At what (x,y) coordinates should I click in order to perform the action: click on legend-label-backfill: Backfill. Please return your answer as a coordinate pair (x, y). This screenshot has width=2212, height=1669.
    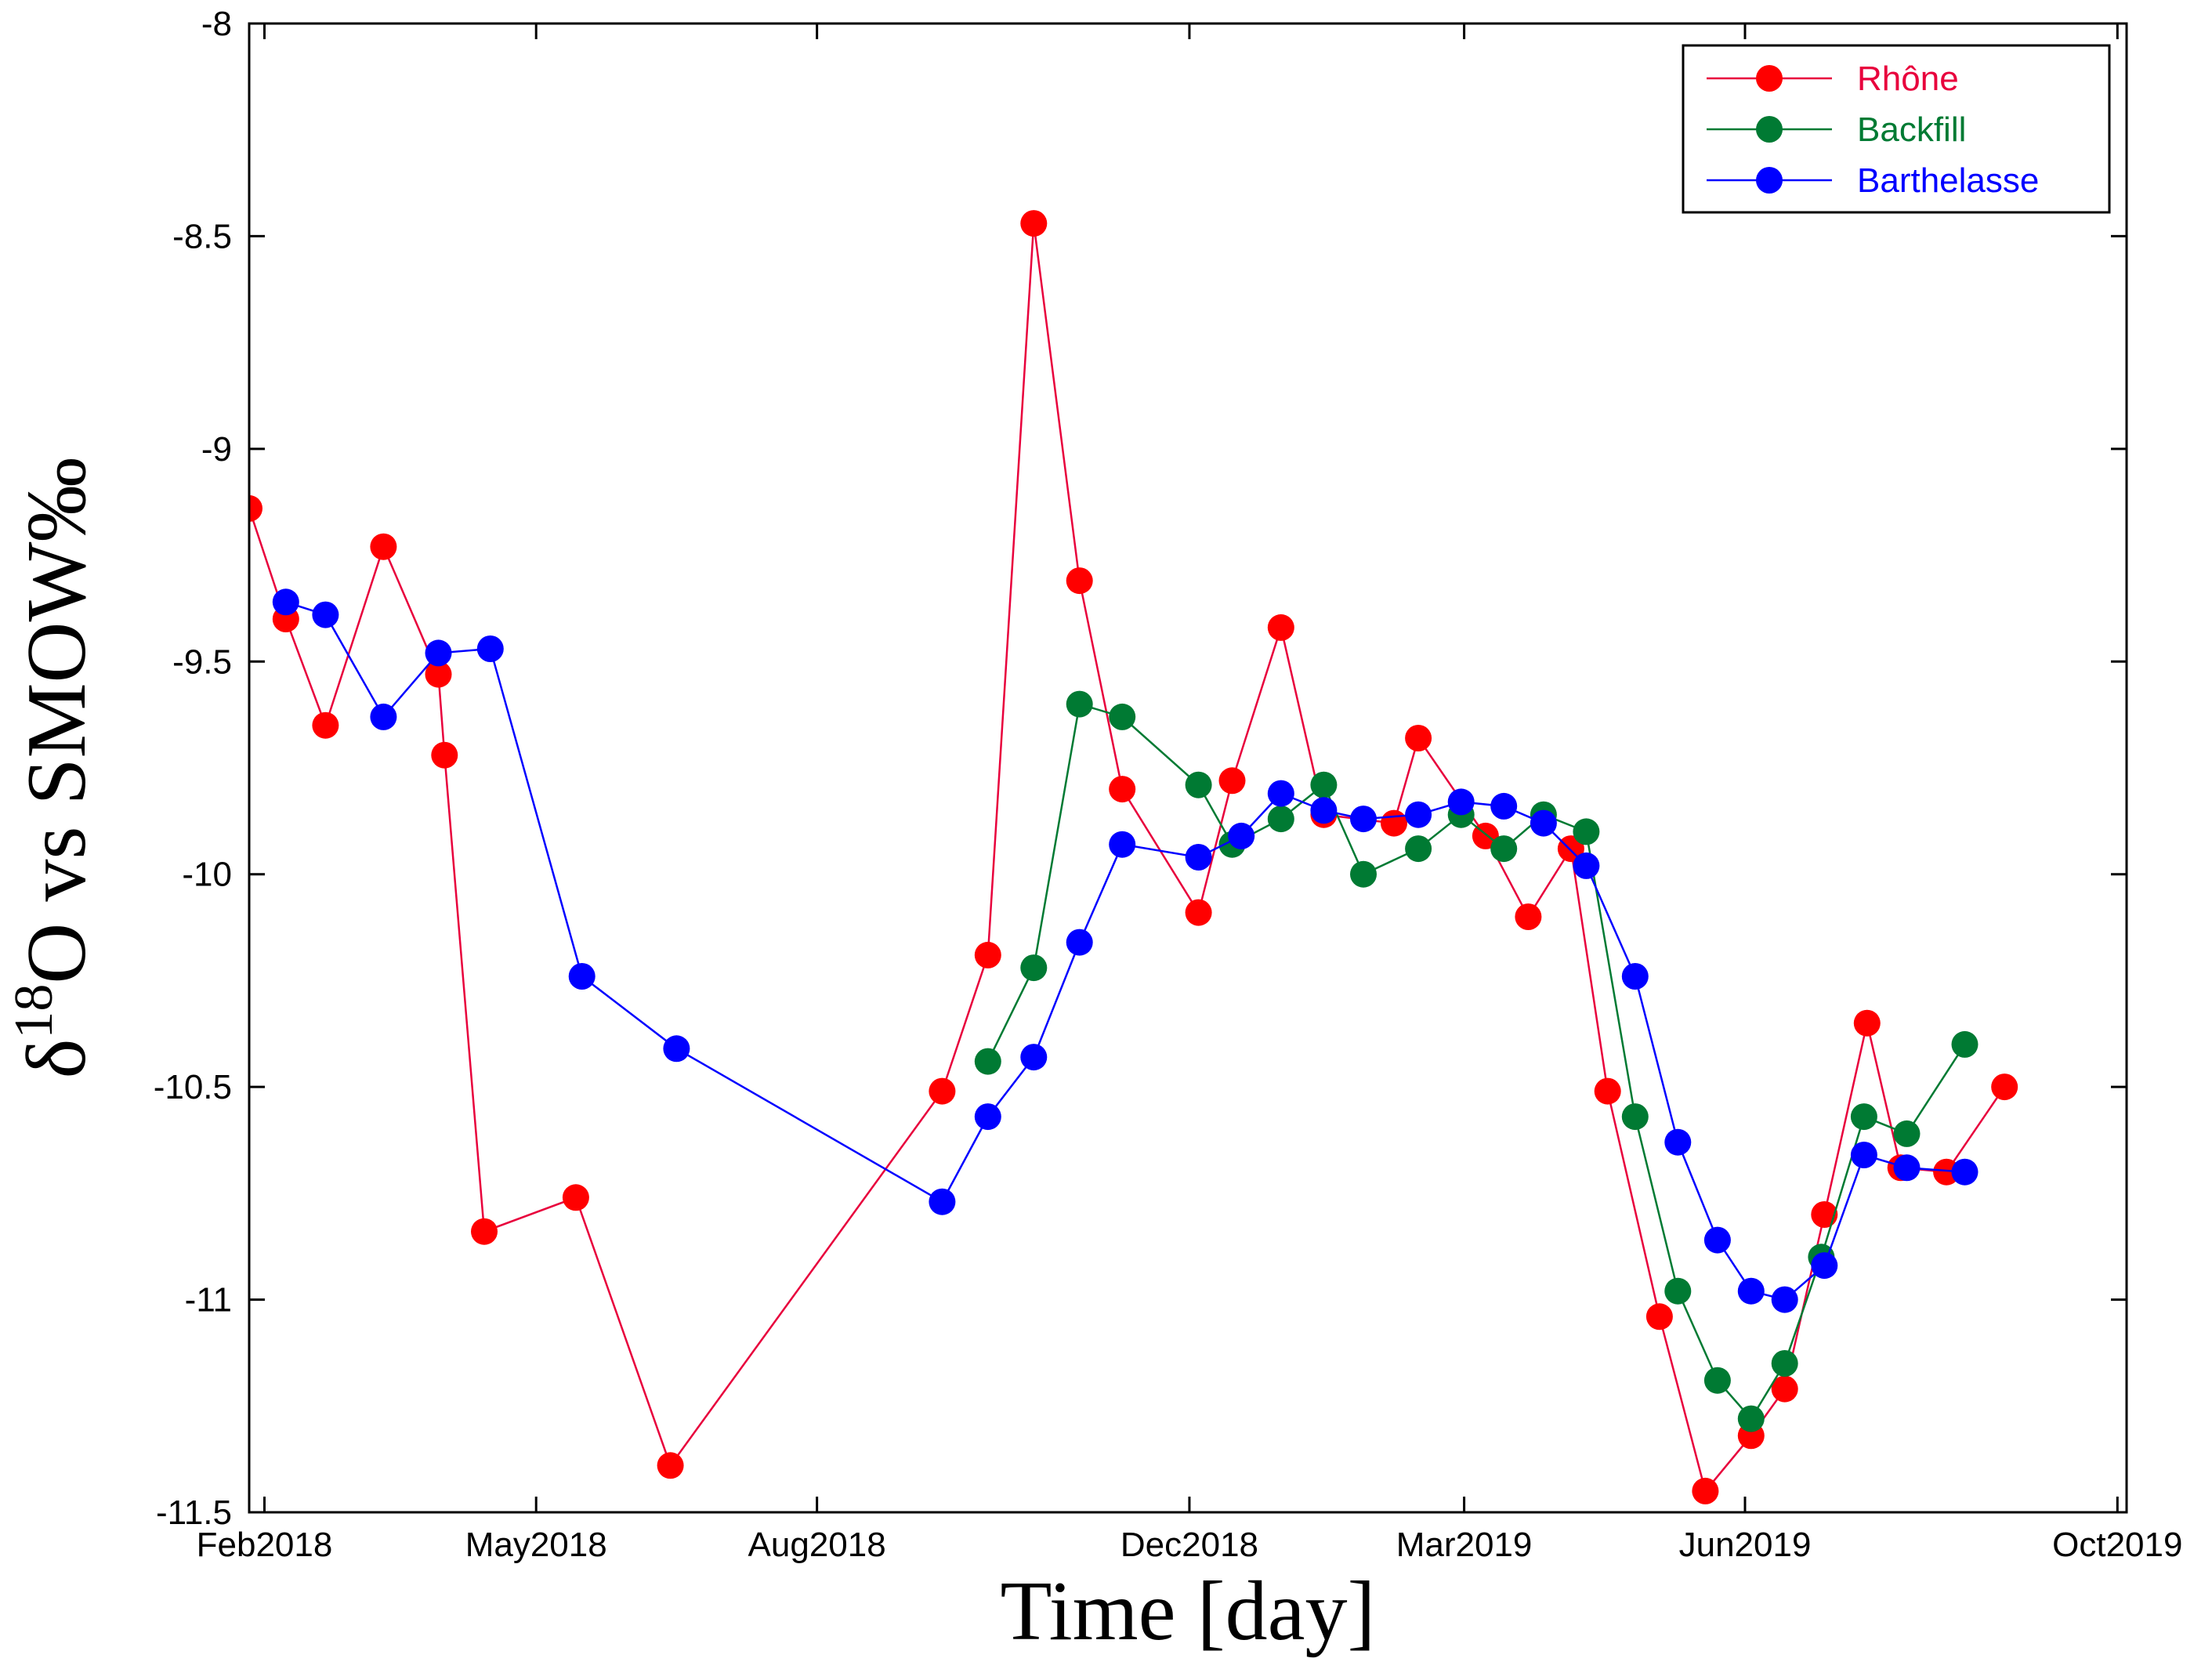
    Looking at the image, I should click on (1912, 129).